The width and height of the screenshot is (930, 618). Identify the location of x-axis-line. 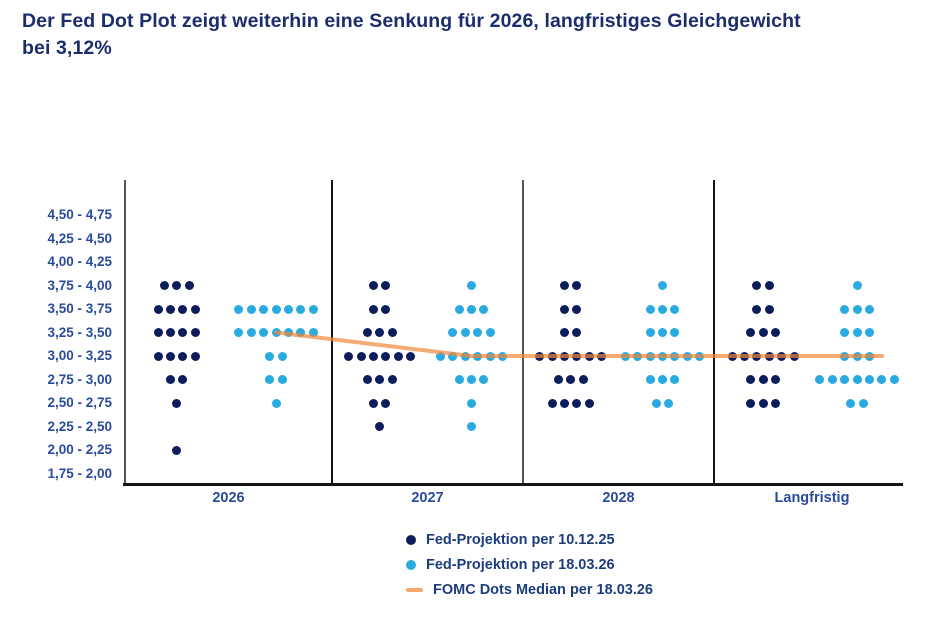
(513, 484).